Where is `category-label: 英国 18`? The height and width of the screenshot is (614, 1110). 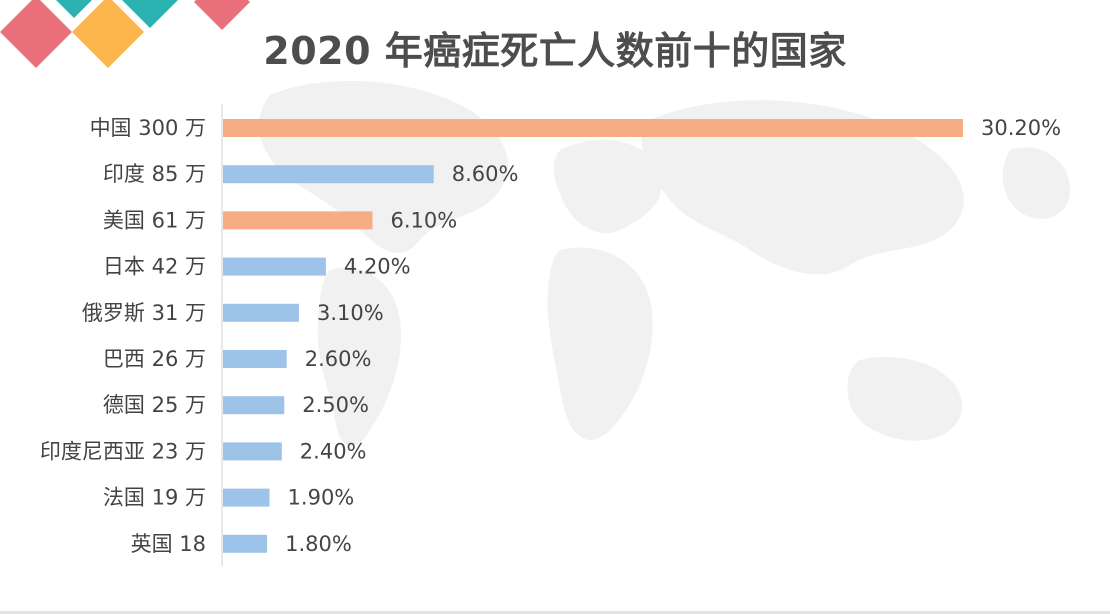 category-label: 英国 18 is located at coordinates (168, 544).